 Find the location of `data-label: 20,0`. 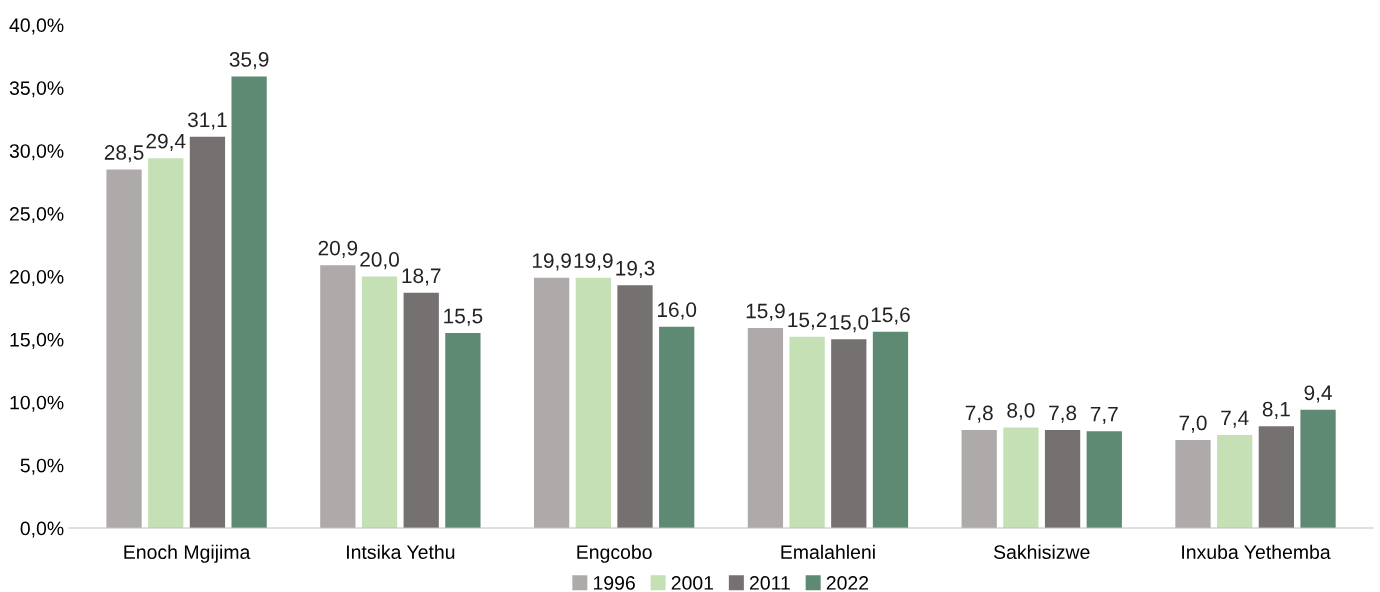

data-label: 20,0 is located at coordinates (379, 261).